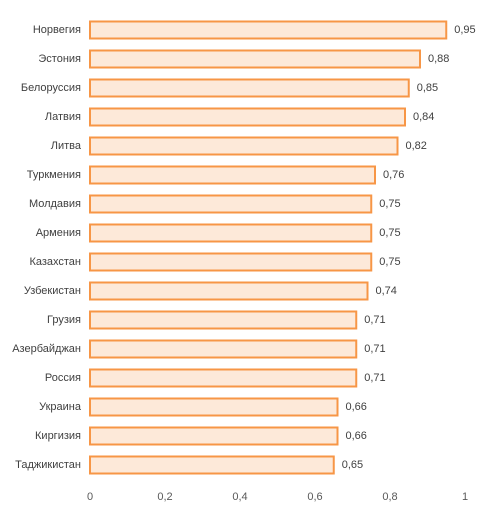  I want to click on category-label: Казахстан, so click(55, 262).